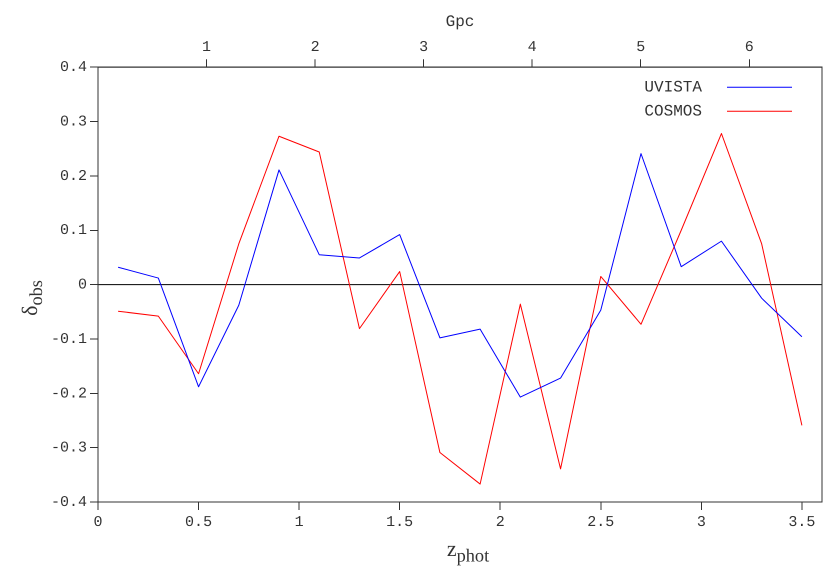  What do you see at coordinates (749, 47) in the screenshot?
I see `x2-tick-label: 6` at bounding box center [749, 47].